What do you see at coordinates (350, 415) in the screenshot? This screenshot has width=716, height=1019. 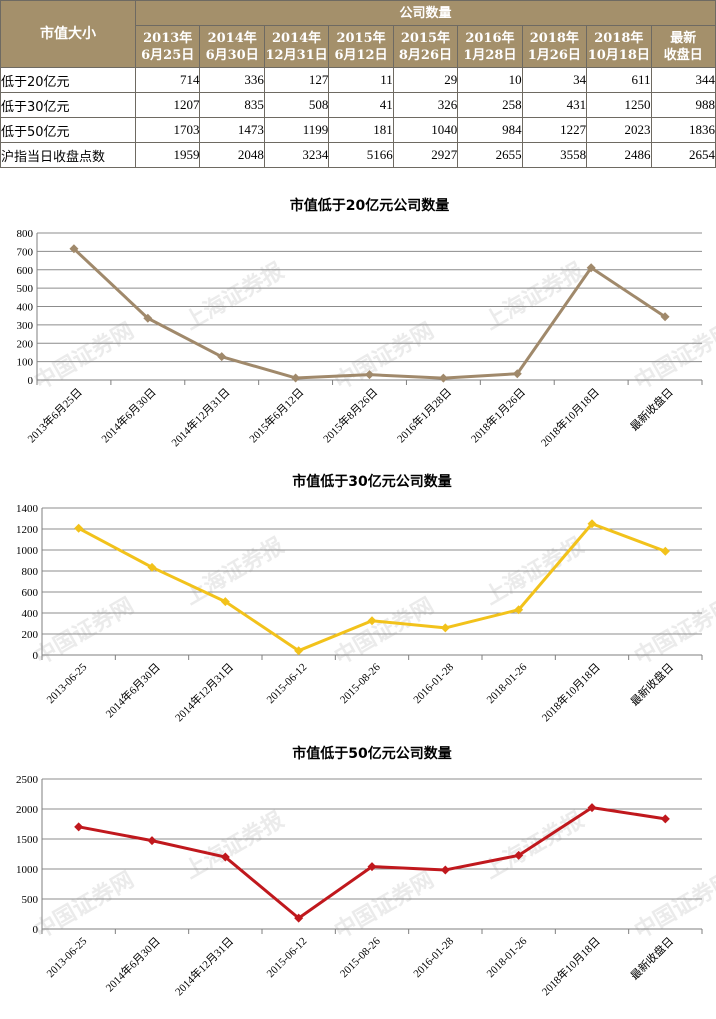 I see `x-tick-label: 2015年8月26日` at bounding box center [350, 415].